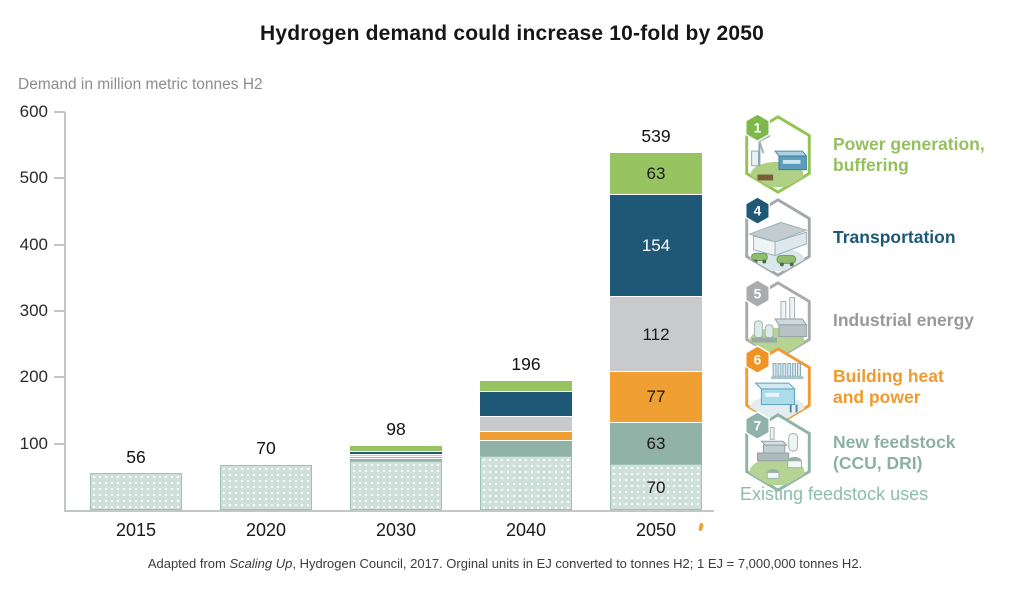 The width and height of the screenshot is (1024, 600). I want to click on legend-item-label: Transportation, so click(894, 237).